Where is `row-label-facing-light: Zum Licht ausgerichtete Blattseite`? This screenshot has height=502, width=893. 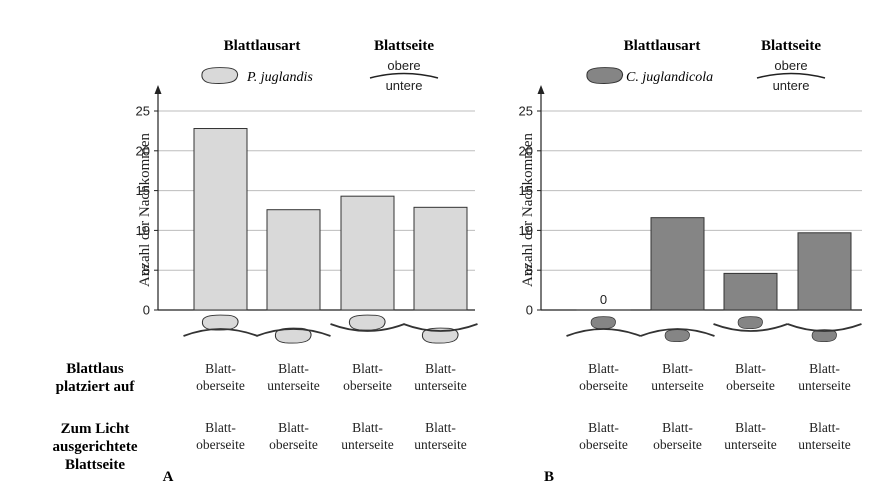 row-label-facing-light: Zum Licht ausgerichtete Blattseite is located at coordinates (95, 447).